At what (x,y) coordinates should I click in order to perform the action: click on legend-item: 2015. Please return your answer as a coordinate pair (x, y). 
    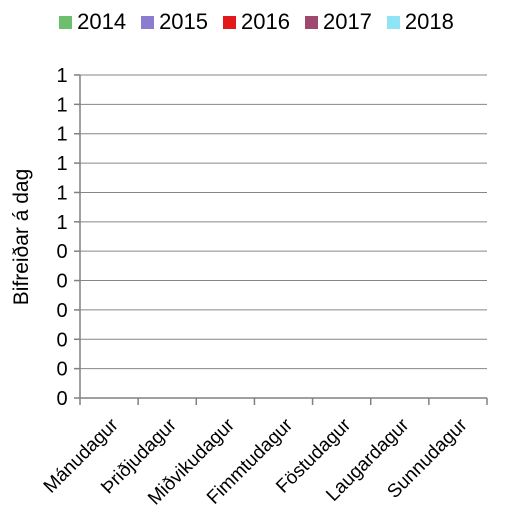
    Looking at the image, I should click on (174, 22).